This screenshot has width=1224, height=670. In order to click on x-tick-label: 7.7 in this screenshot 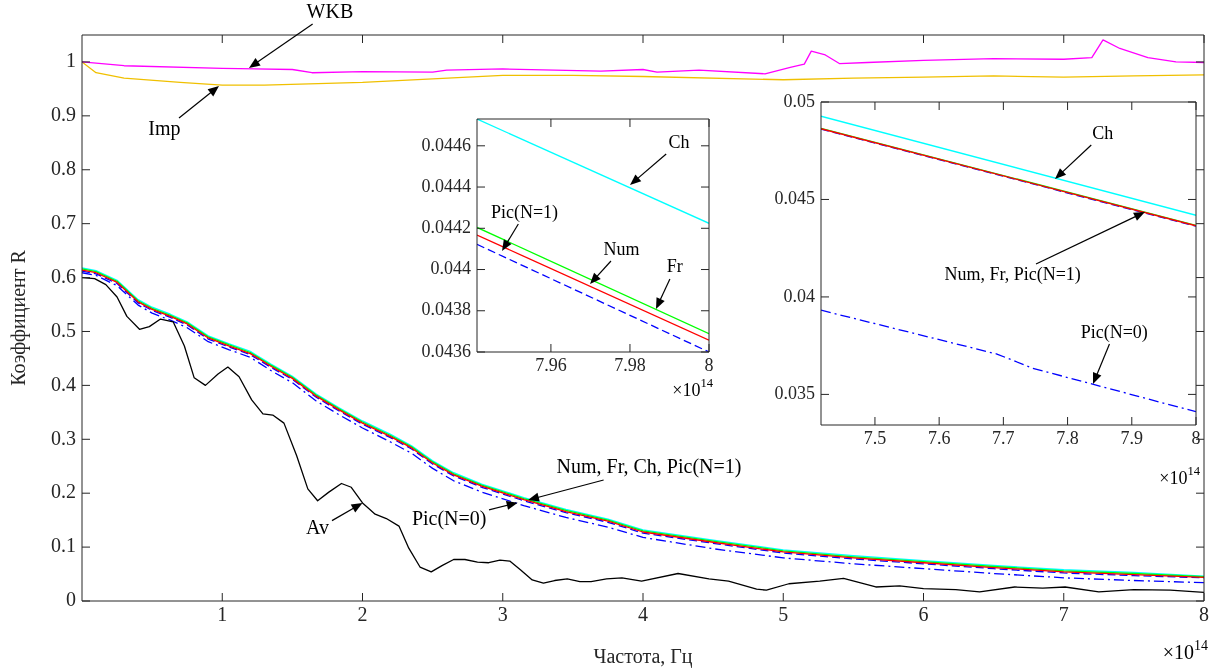, I will do `click(1003, 437)`.